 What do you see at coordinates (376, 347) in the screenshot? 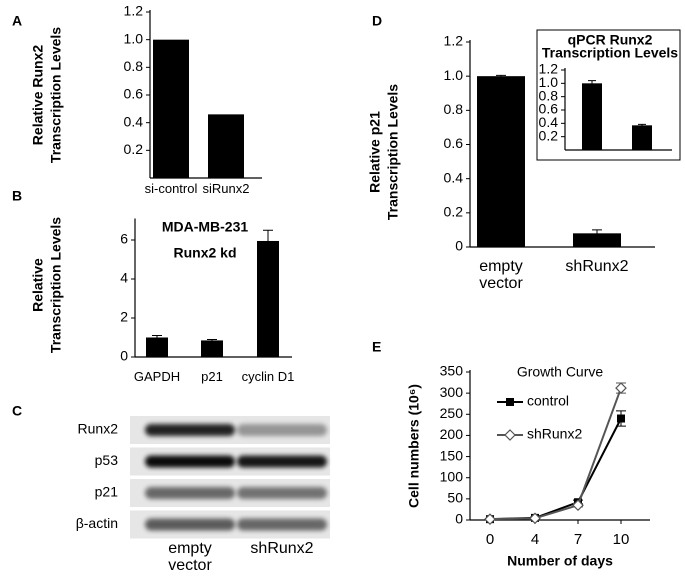
I see `panel-letter: E` at bounding box center [376, 347].